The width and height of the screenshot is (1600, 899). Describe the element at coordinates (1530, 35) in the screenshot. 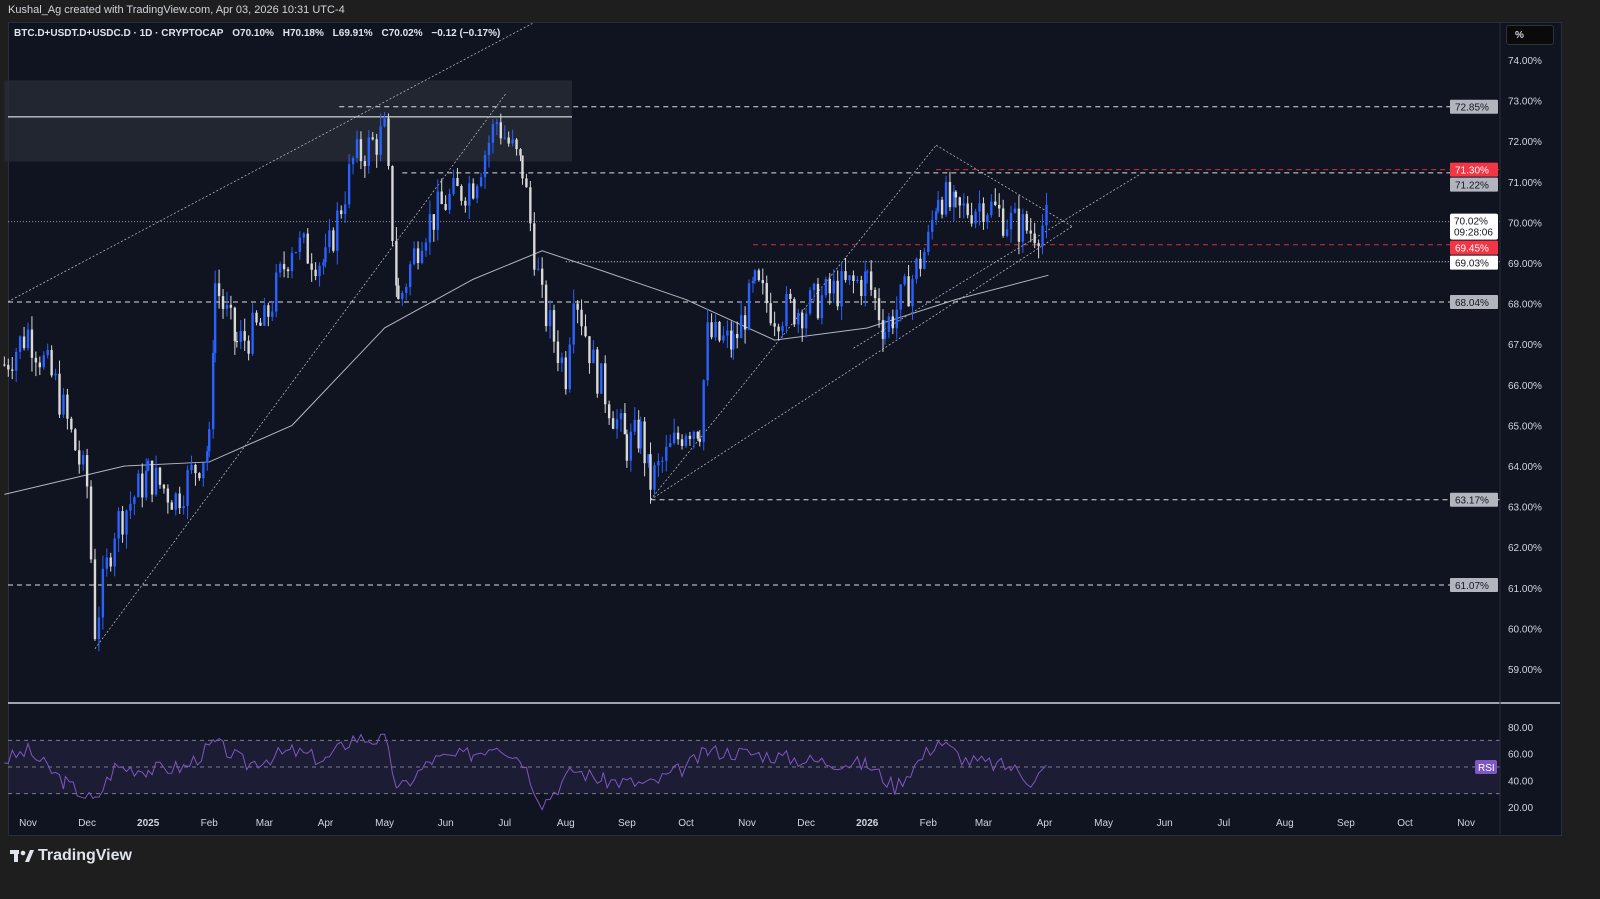

I see `unit-percent-button: %` at that location.